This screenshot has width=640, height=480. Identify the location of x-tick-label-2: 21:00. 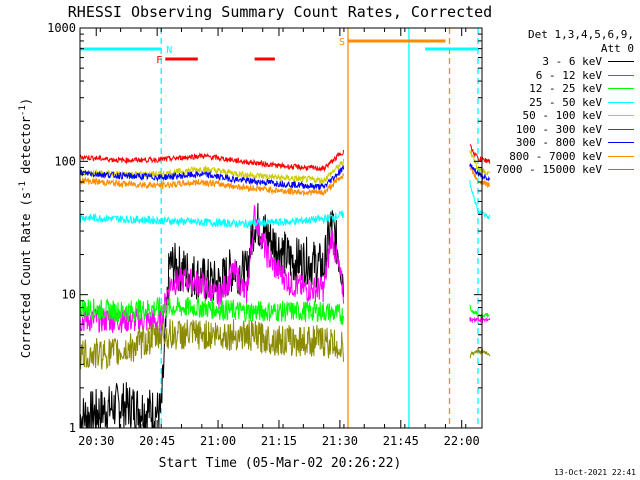
(218, 441).